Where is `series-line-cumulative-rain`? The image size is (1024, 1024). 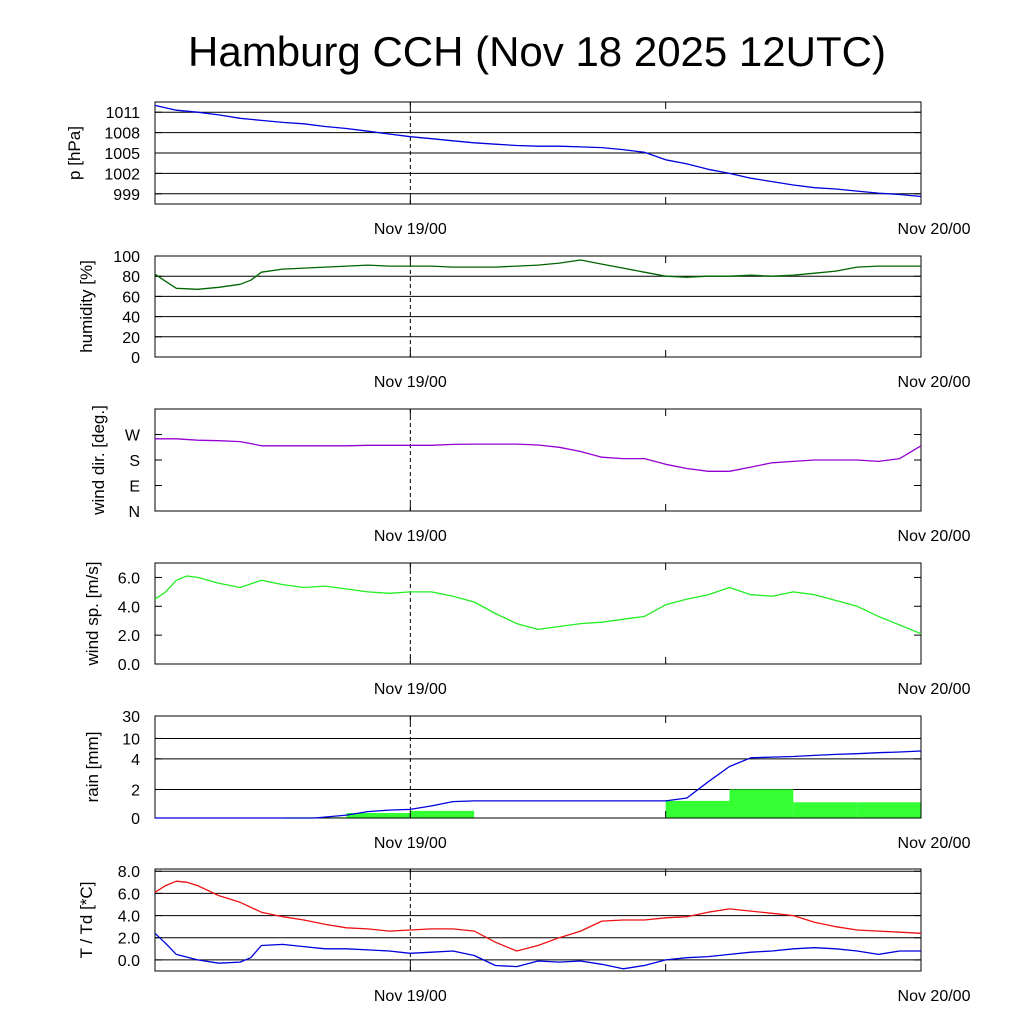
series-line-cumulative-rain is located at coordinates (538, 784).